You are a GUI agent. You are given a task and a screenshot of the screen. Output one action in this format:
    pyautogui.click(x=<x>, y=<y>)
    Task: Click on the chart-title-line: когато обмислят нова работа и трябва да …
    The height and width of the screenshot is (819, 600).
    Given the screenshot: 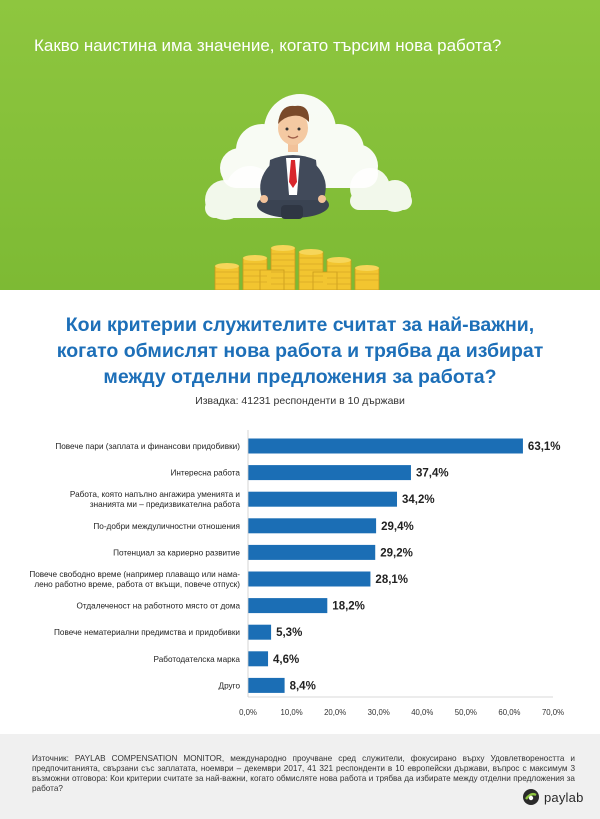 What is the action you would take?
    pyautogui.click(x=300, y=351)
    